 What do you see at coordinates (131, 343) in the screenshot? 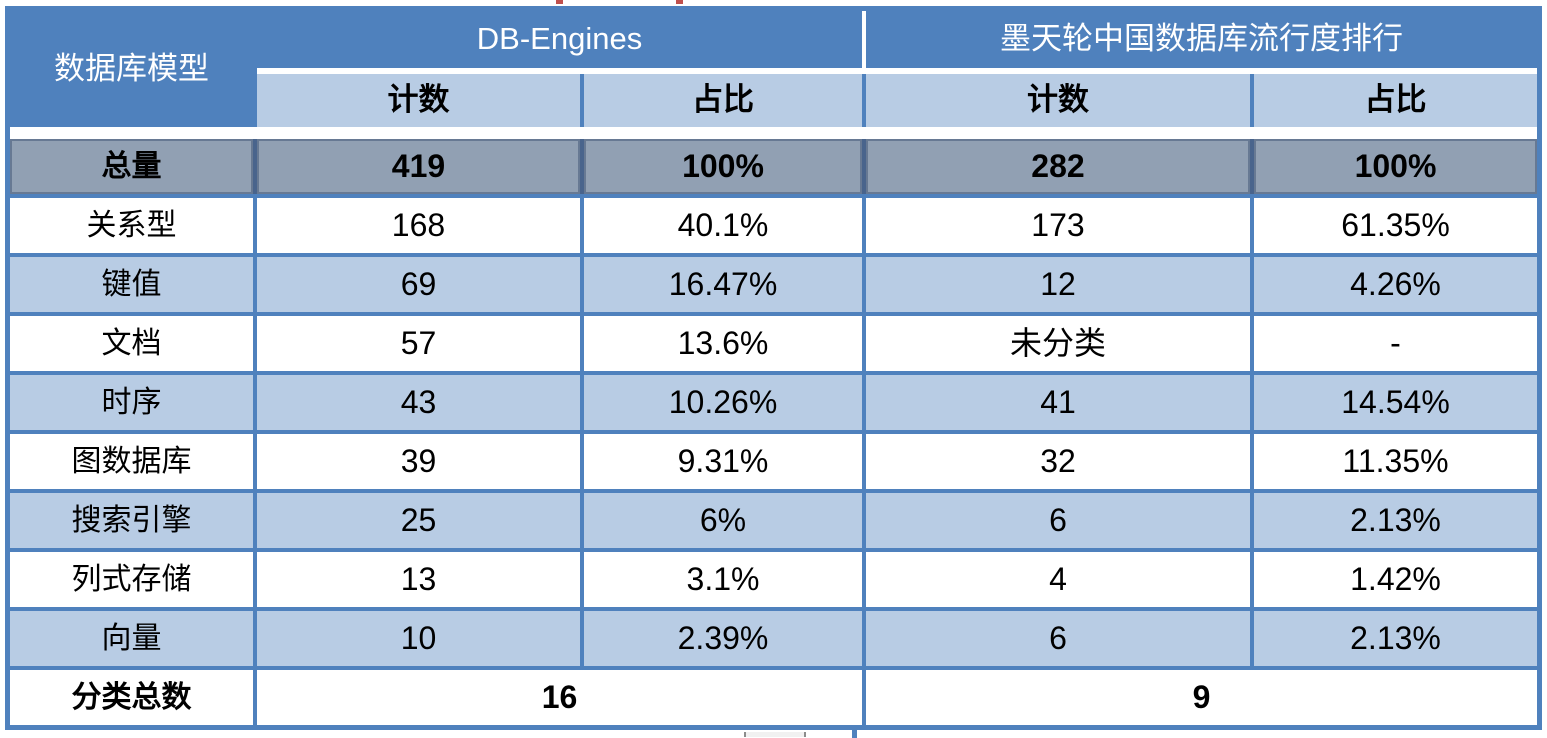
I see `row-label: 文档` at bounding box center [131, 343].